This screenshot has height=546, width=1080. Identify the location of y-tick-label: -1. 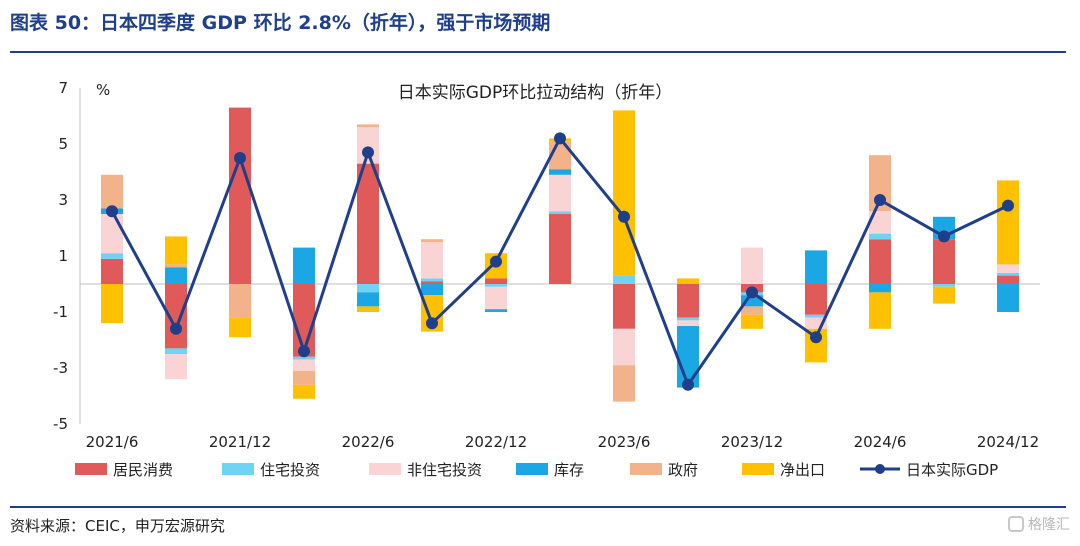
(60, 312).